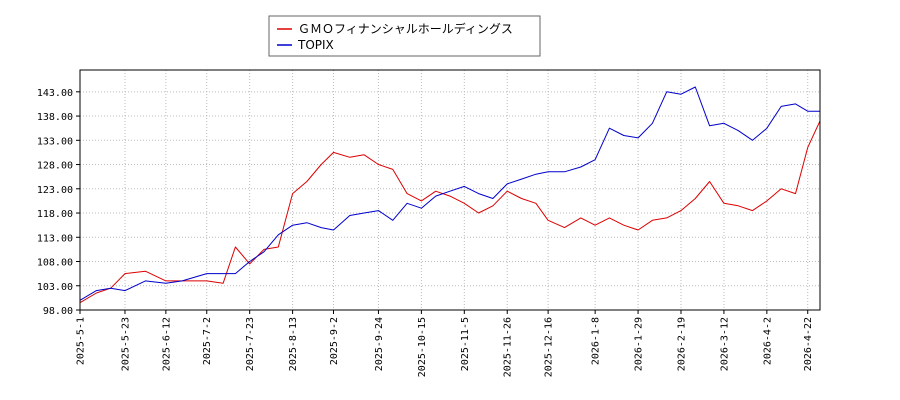 The height and width of the screenshot is (400, 900). Describe the element at coordinates (639, 344) in the screenshot. I see `x-tick-label: 2026-1-29` at that location.